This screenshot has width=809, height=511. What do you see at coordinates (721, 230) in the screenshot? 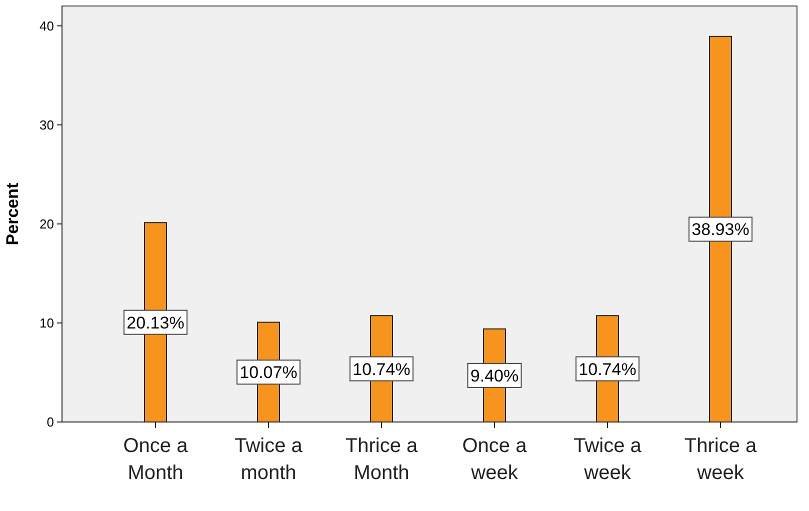
I see `data-label: 38.93%` at bounding box center [721, 230].